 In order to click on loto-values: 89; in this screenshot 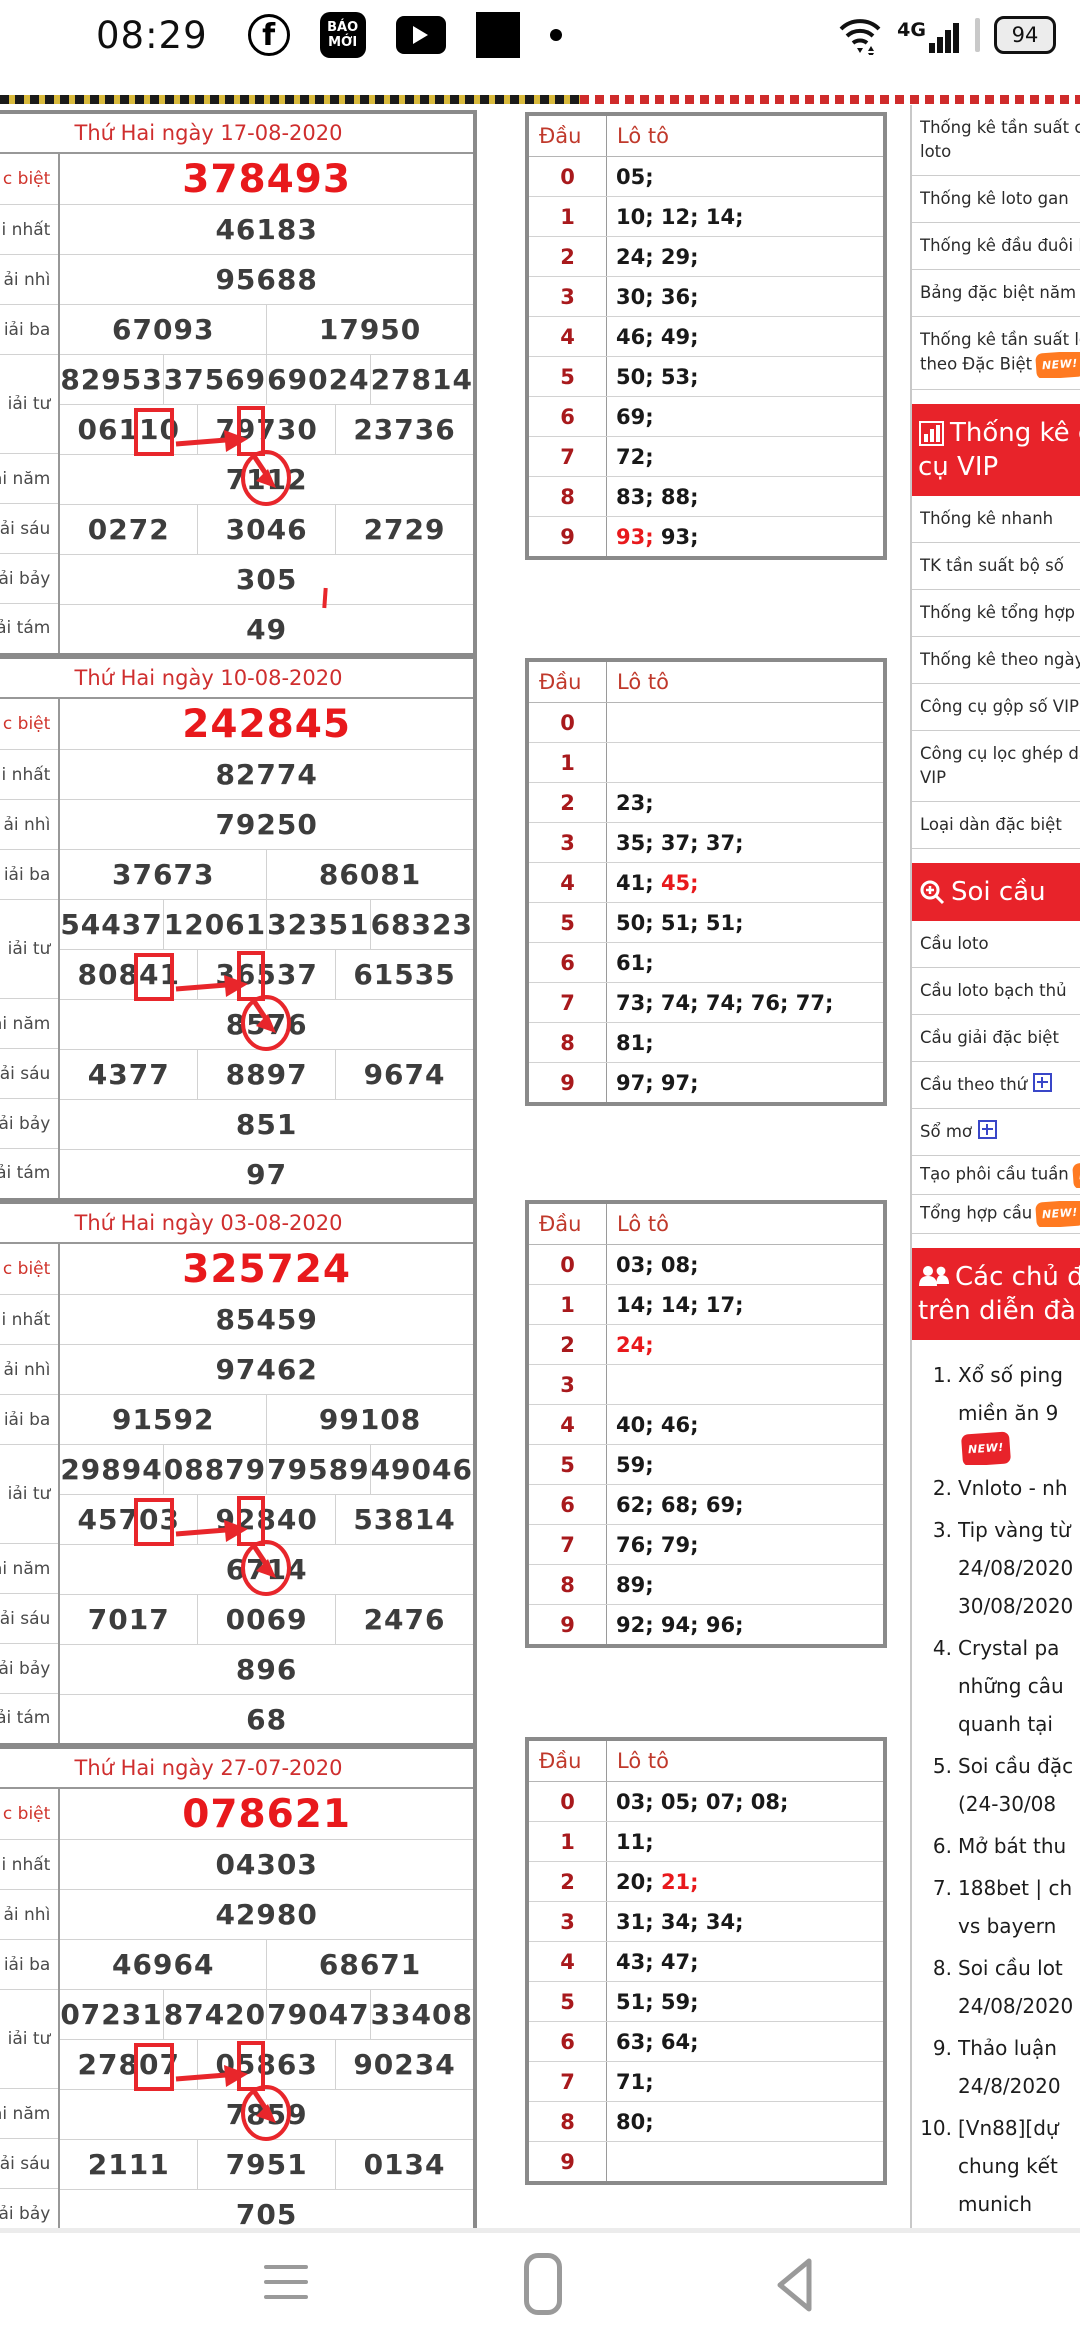, I will do `click(635, 1584)`.